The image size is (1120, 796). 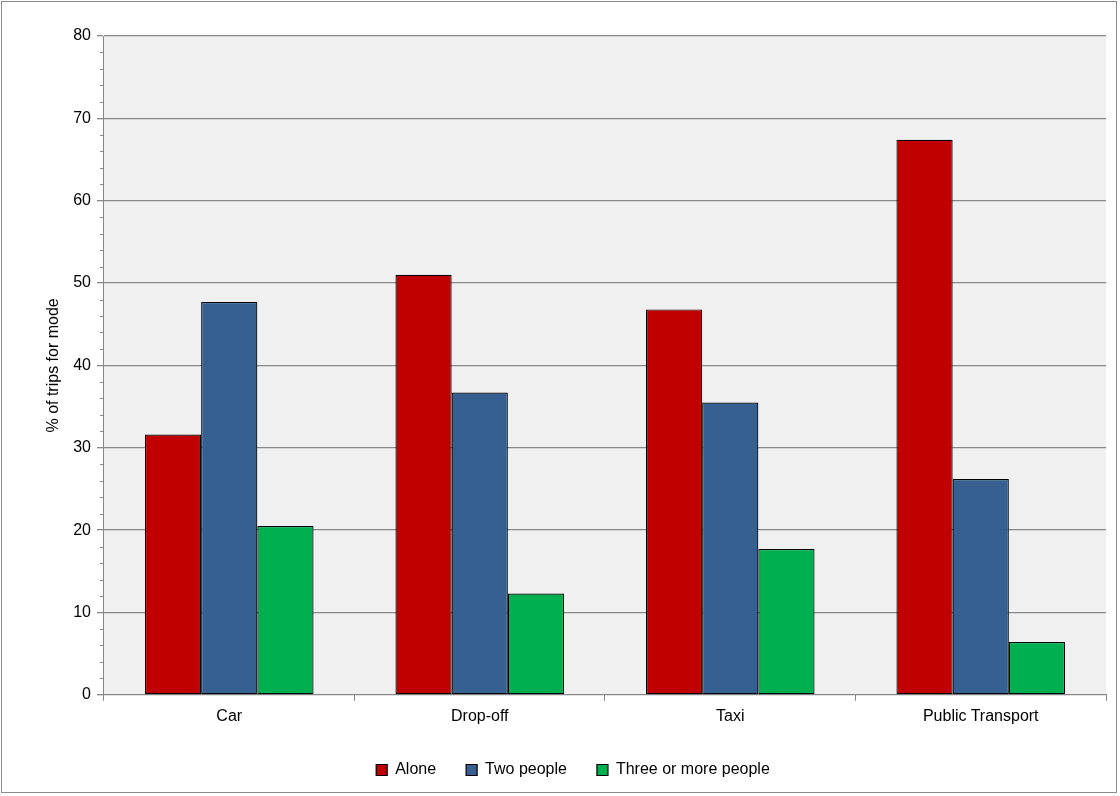 I want to click on y-tick-label: 40, so click(x=82, y=364).